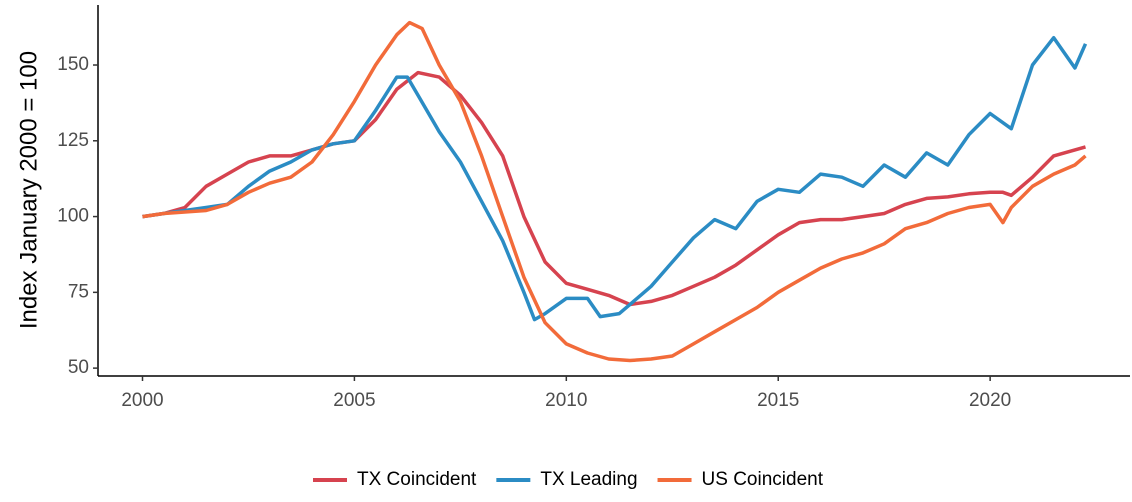 The width and height of the screenshot is (1132, 502). I want to click on y-tick-label: 75, so click(78, 291).